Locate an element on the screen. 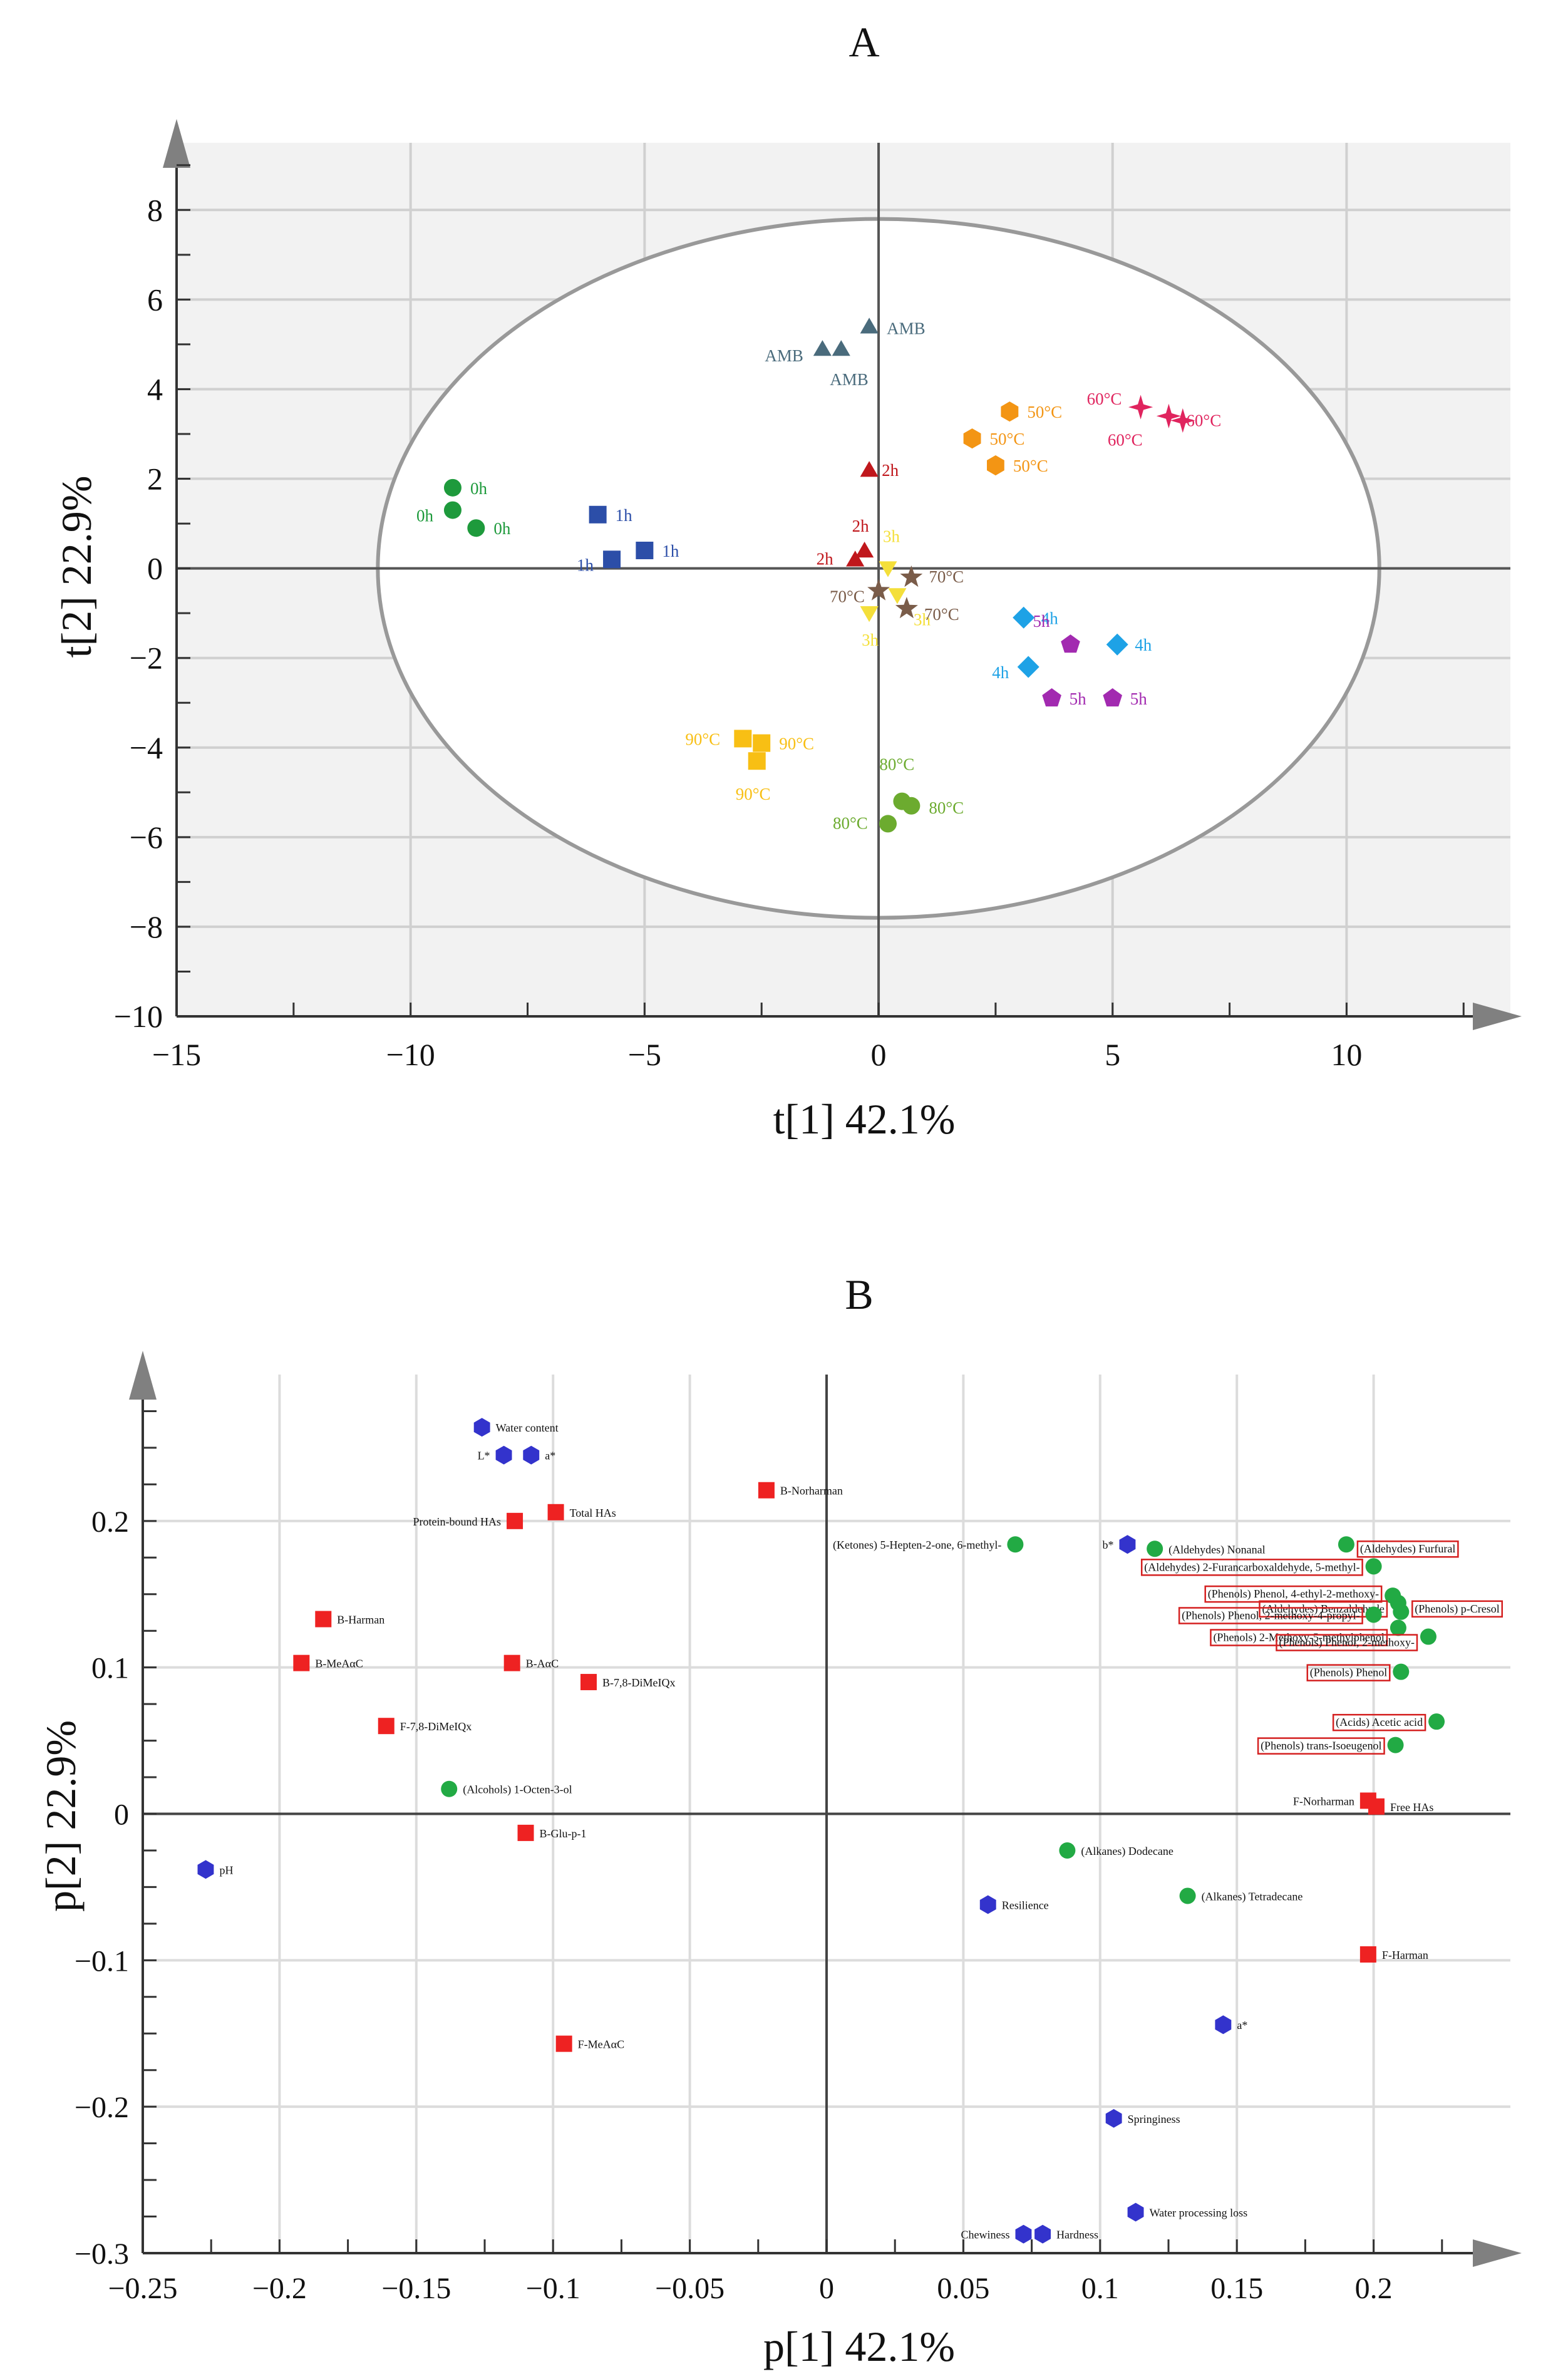 Image resolution: width=1568 pixels, height=2374 pixels. boxed-point-label: (Phenols) Phenol, 2-methoxy-4-propyl- is located at coordinates (1270, 1615).